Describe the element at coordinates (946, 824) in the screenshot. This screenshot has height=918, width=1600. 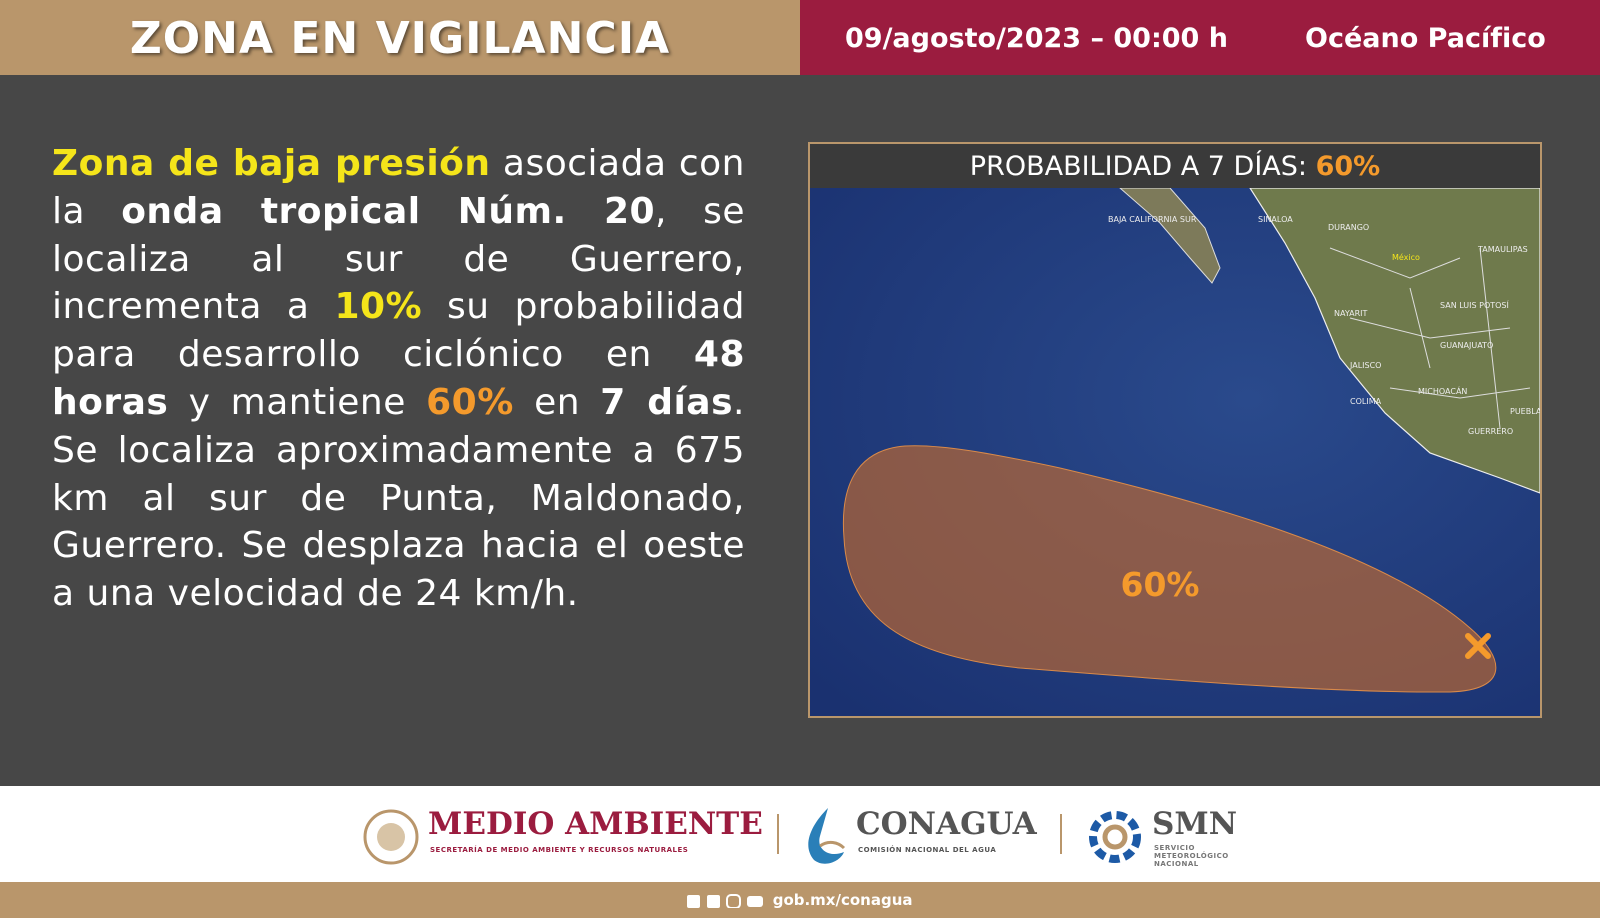
I see `conagua-logo: CONAGUA` at that location.